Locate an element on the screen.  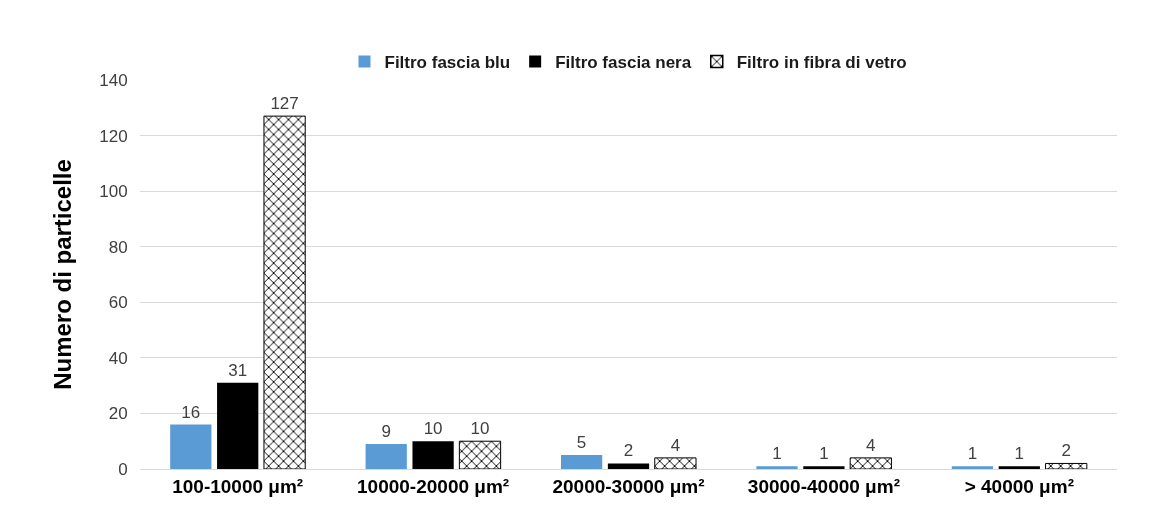
data-label: 9 is located at coordinates (386, 431).